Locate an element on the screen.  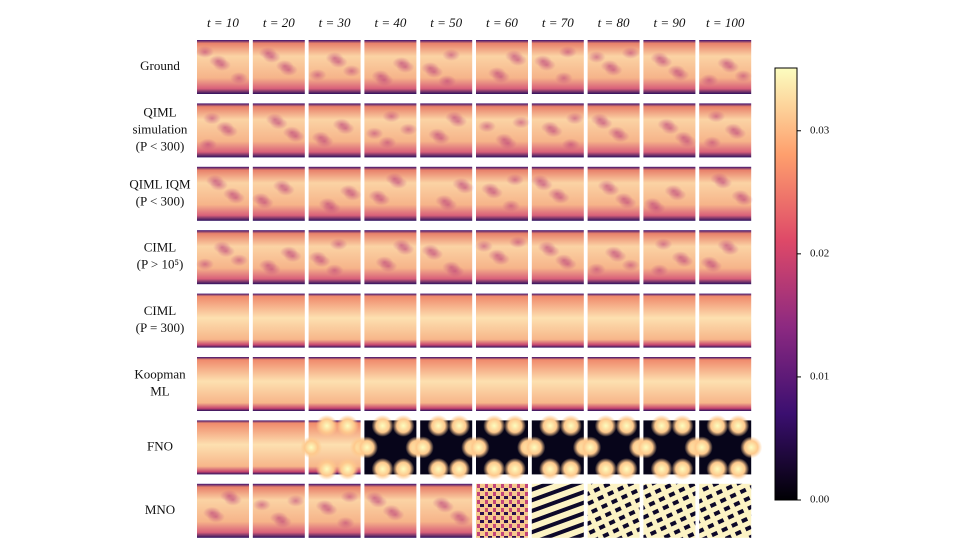
column-label: t = 80 is located at coordinates (614, 22).